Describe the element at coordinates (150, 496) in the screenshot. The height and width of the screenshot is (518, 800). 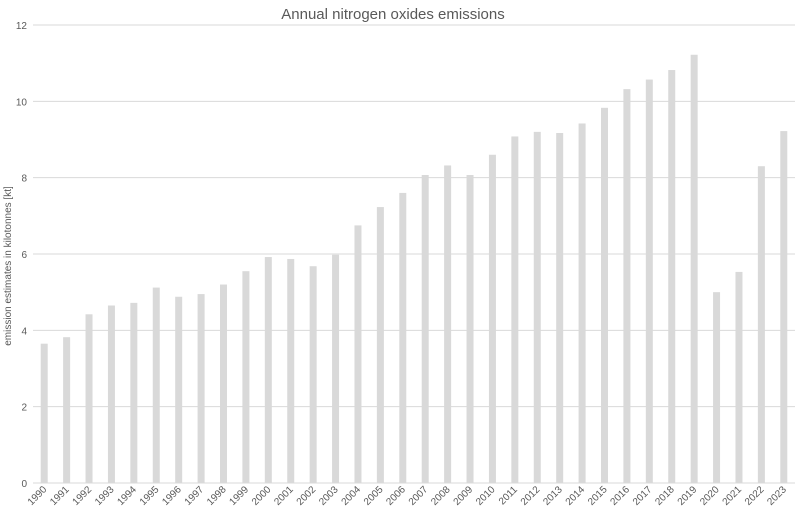
I see `x-tick-label: 1995` at that location.